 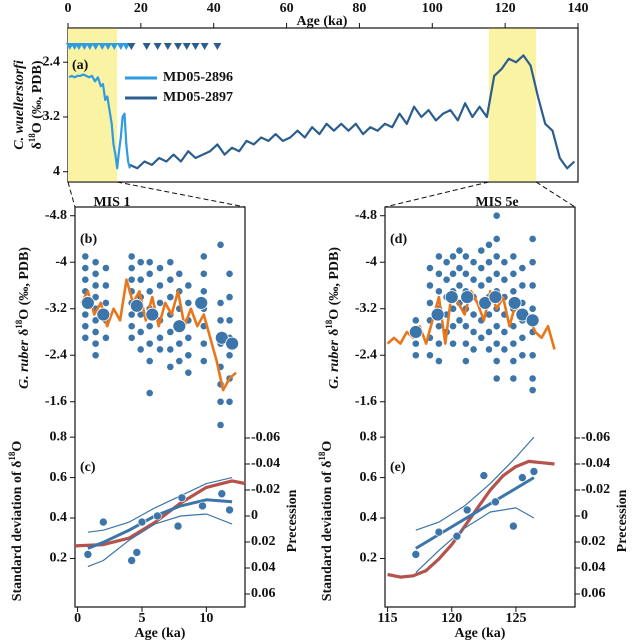 I want to click on y-tick-label: 2.4, so click(x=52, y=61).